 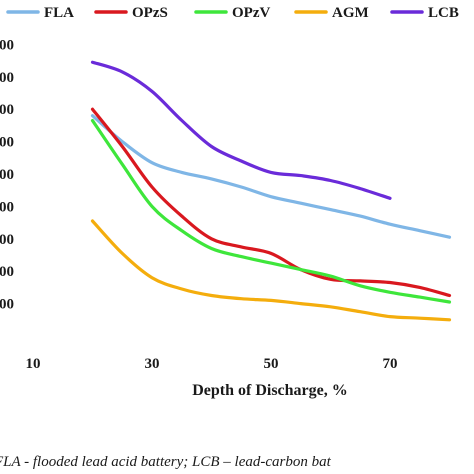 What do you see at coordinates (59, 13) in the screenshot?
I see `legend-label: FLA` at bounding box center [59, 13].